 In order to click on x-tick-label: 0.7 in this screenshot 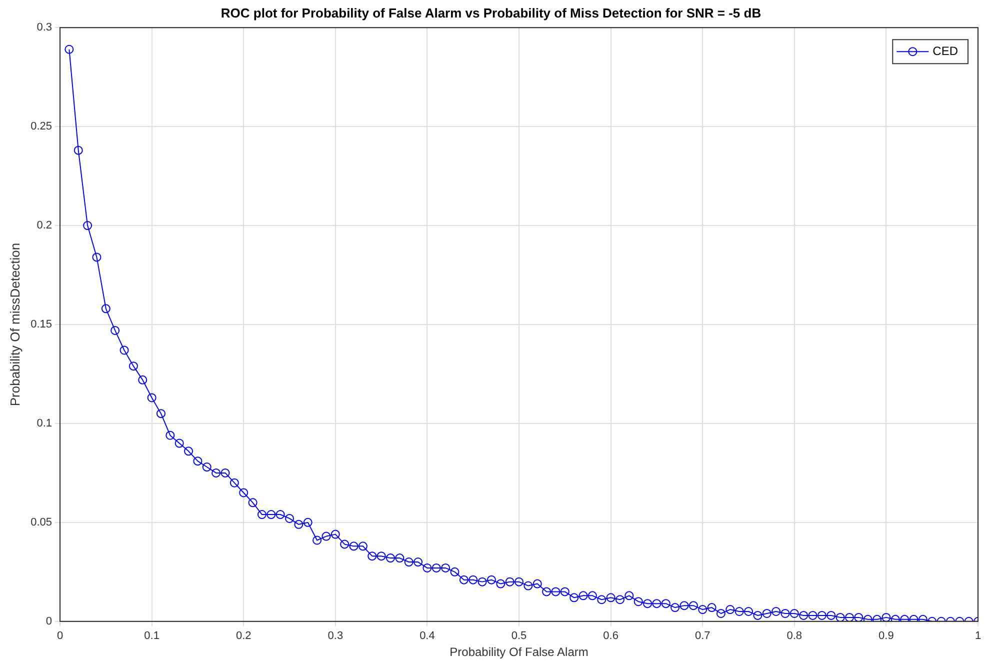, I will do `click(702, 636)`.